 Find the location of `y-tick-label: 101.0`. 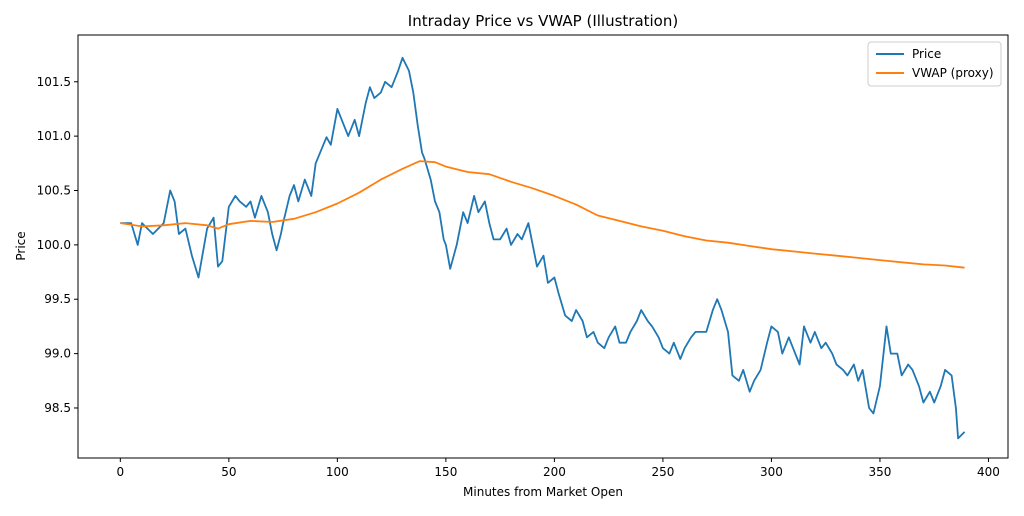

y-tick-label: 101.0 is located at coordinates (54, 136).